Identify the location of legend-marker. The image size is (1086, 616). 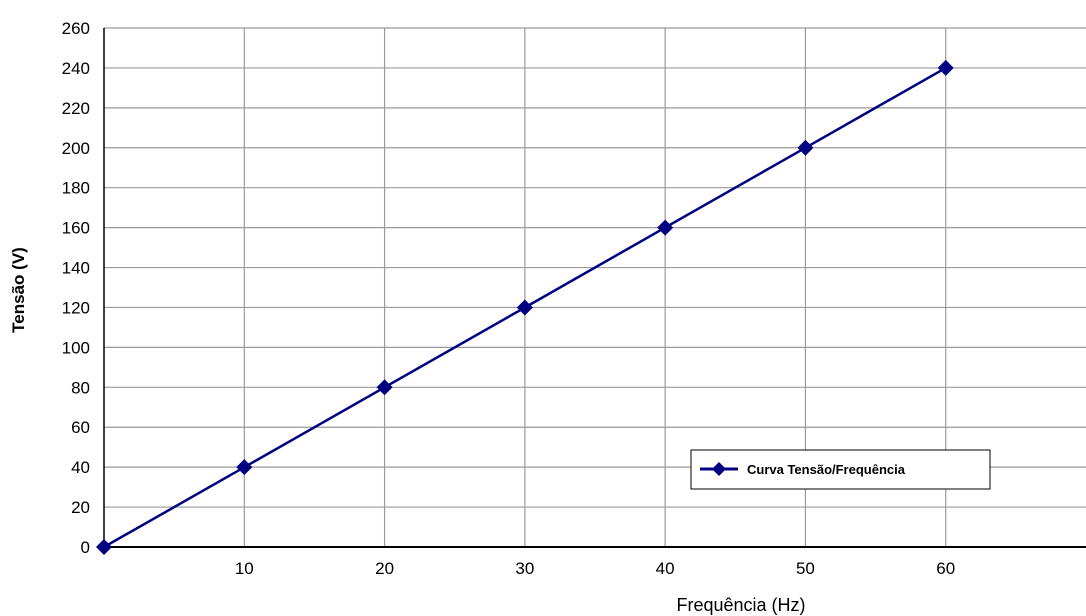
(719, 469).